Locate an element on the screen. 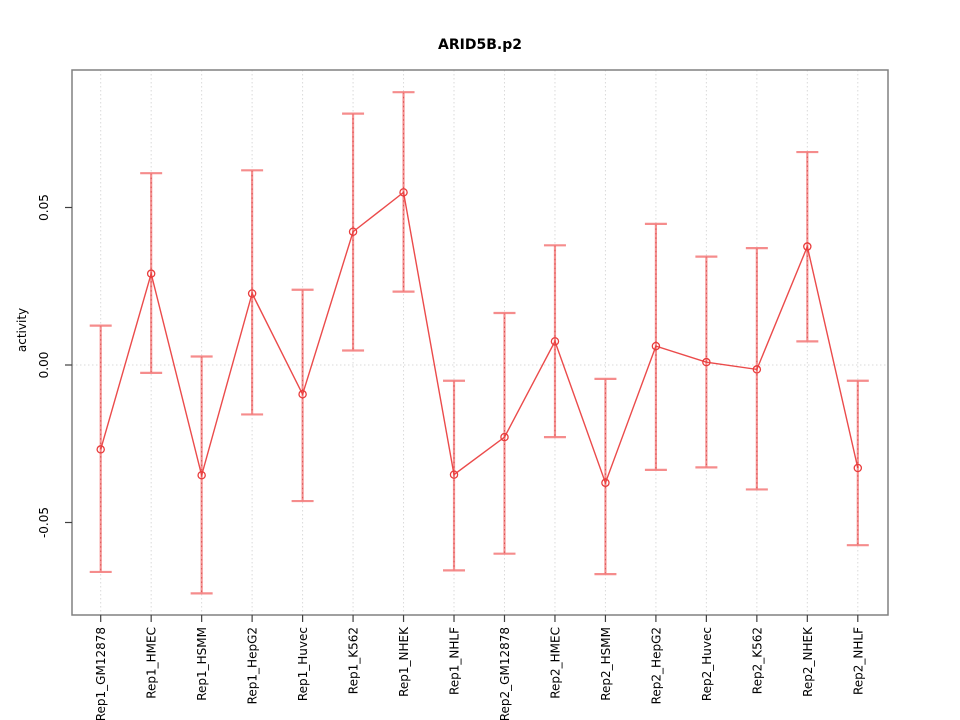  y-tick-label: 0.05 is located at coordinates (44, 207).